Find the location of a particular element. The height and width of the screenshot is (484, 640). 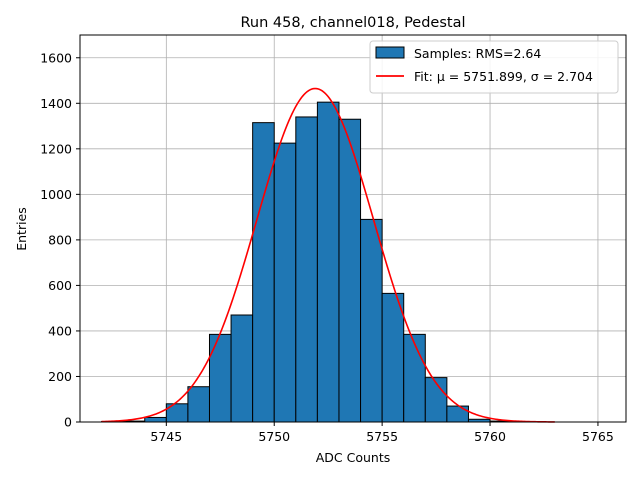

legend-fit-label: Fit: μ = 5751.899, σ = 2.704 is located at coordinates (503, 76).